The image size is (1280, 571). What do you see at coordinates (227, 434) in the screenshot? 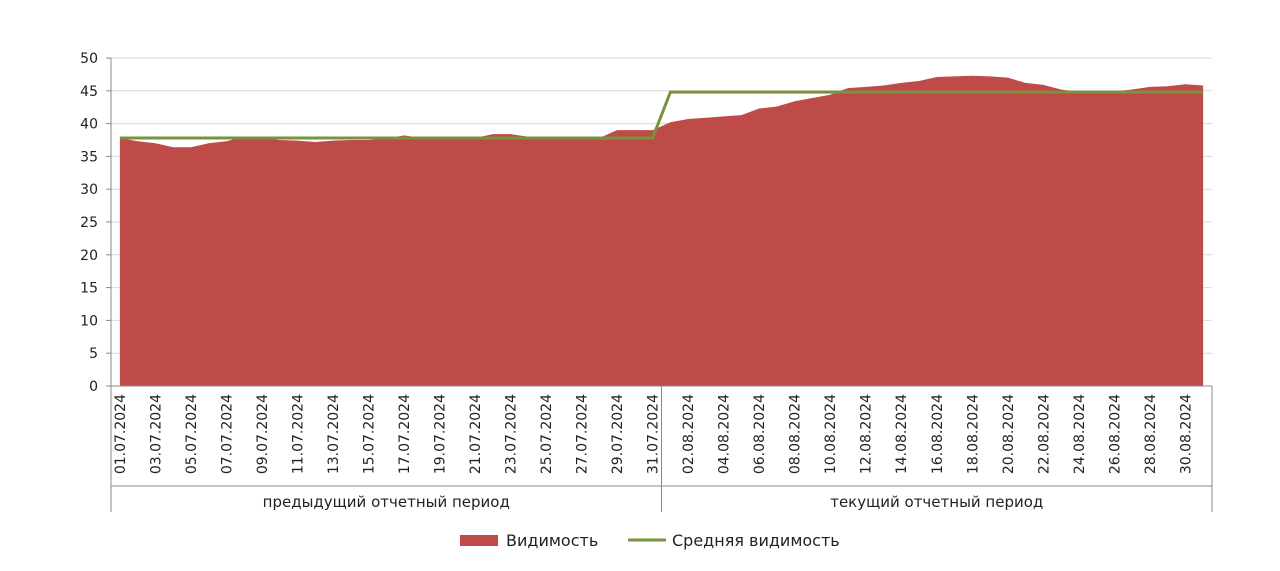
I see `x-tick-label: 07.07.2024` at bounding box center [227, 434].